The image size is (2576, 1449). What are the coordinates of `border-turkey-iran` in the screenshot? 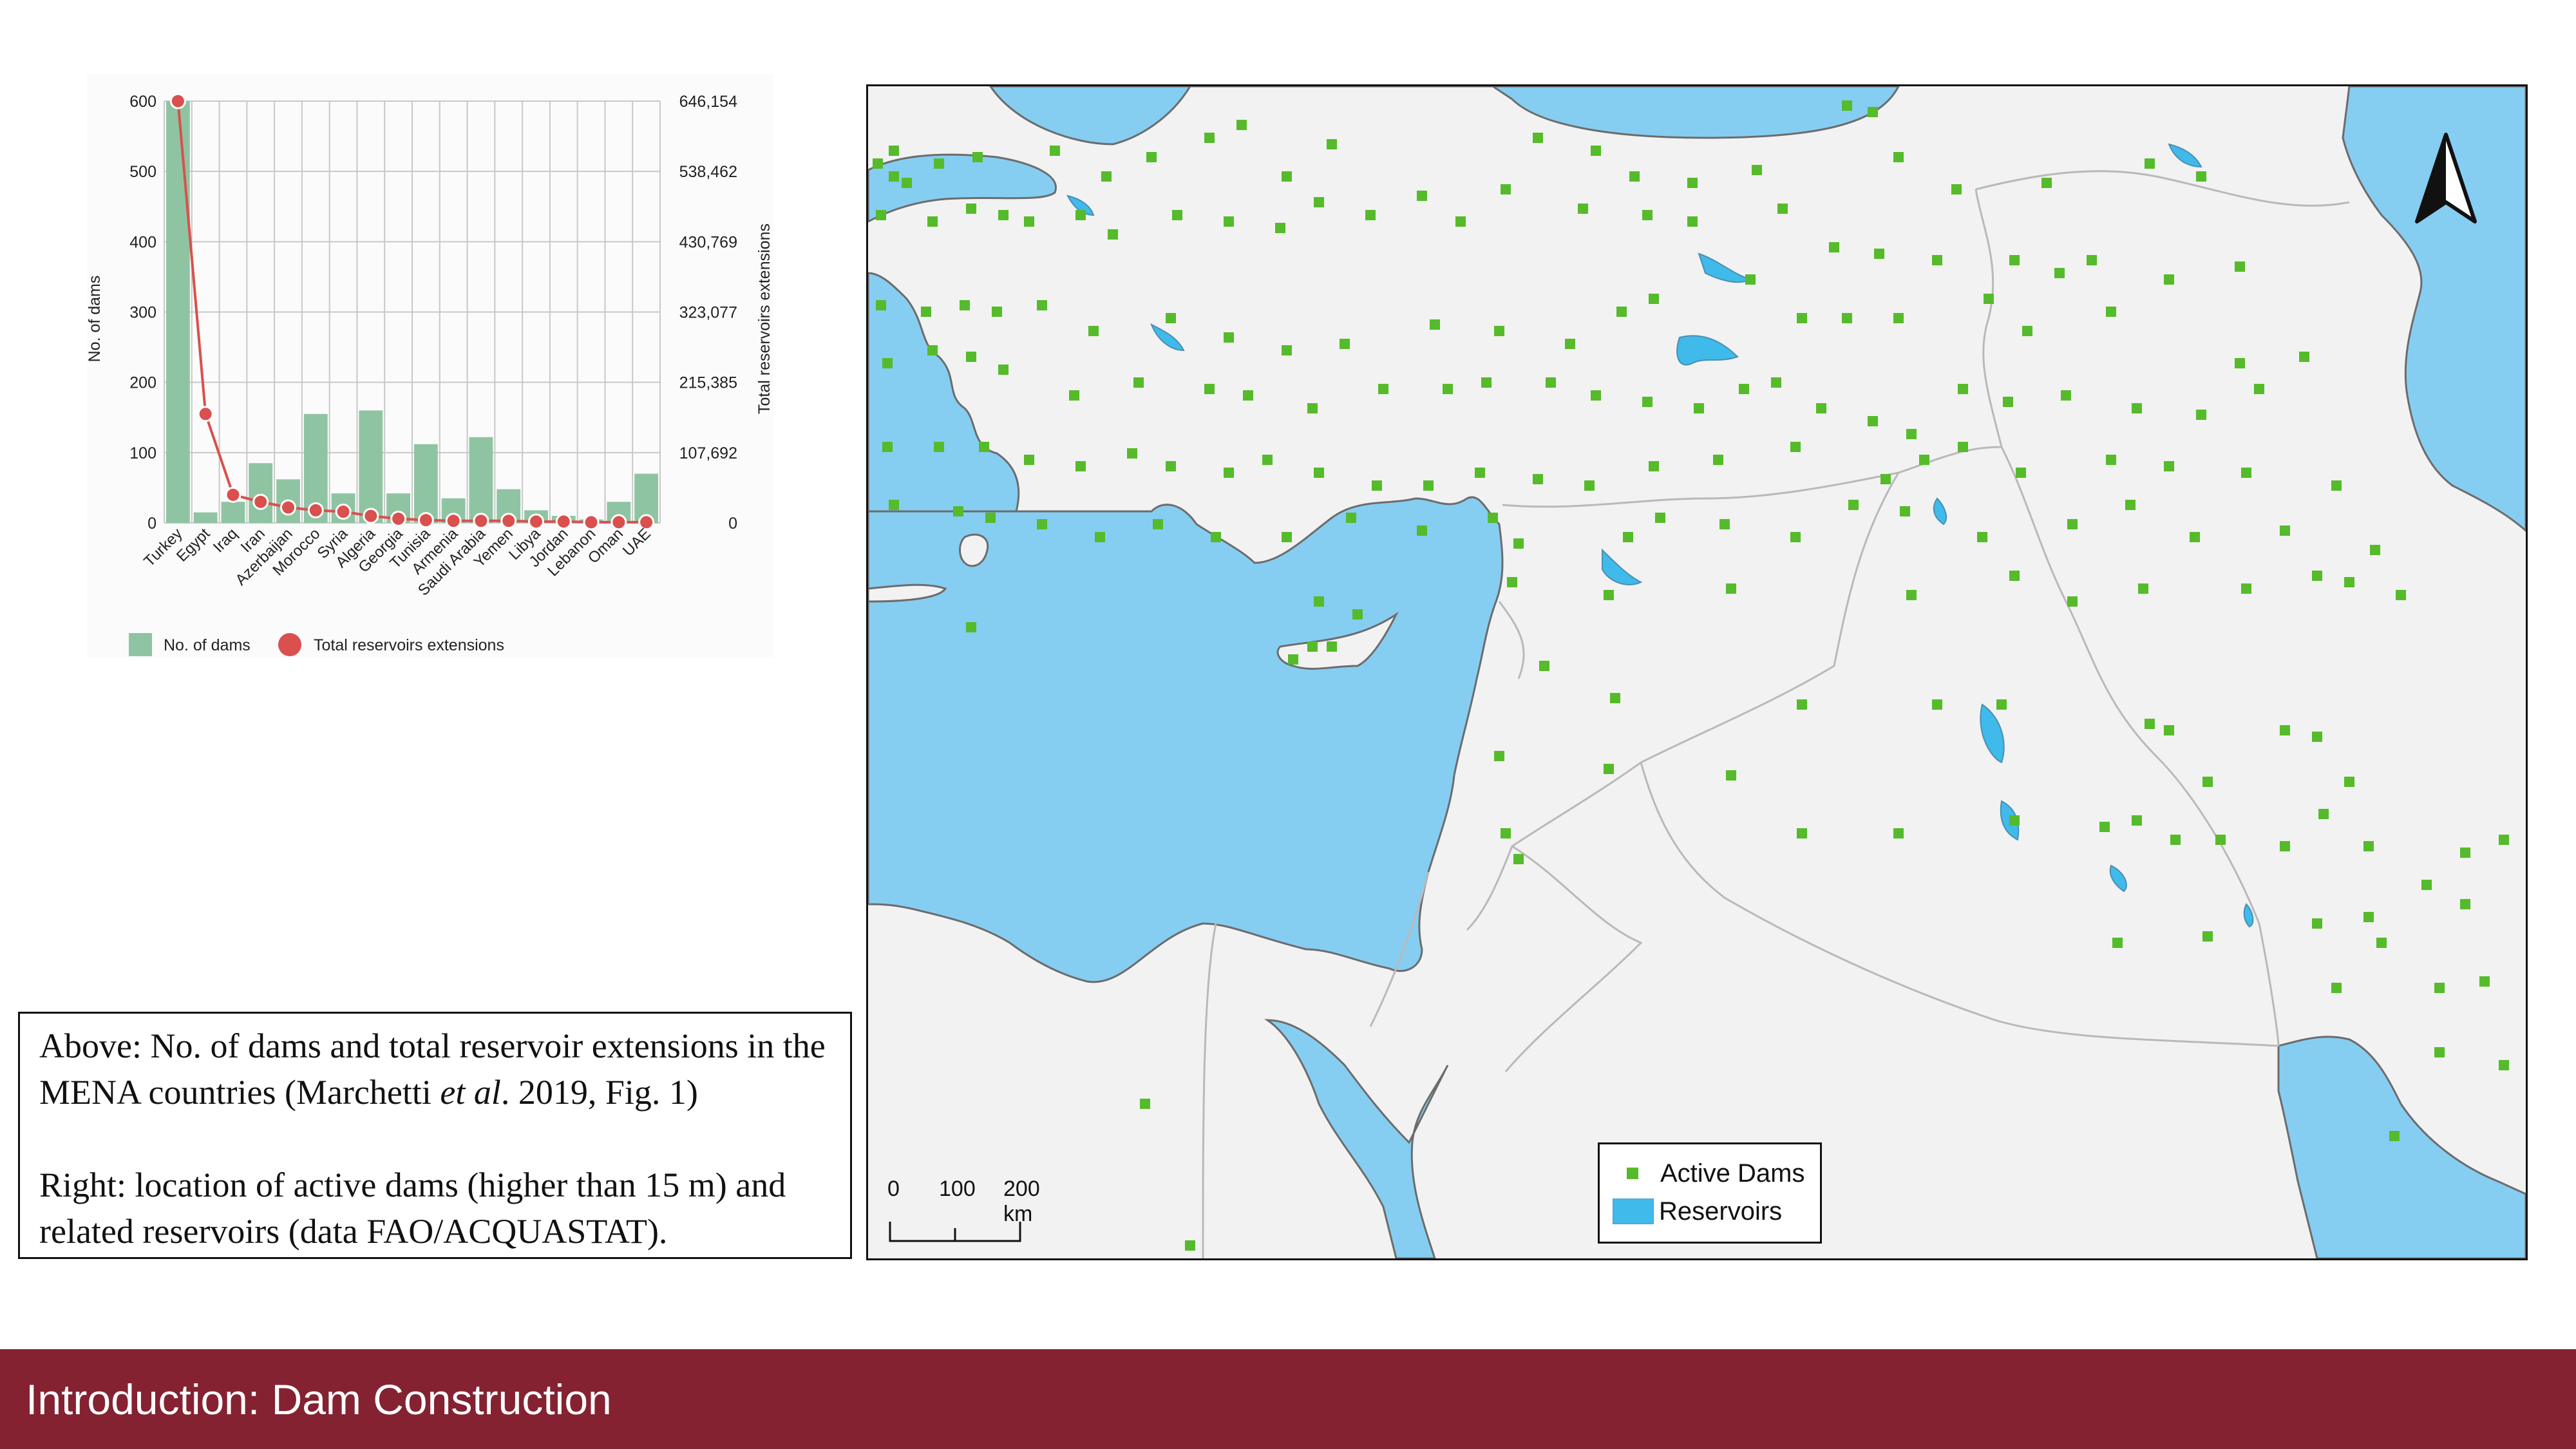 It's located at (1989, 318).